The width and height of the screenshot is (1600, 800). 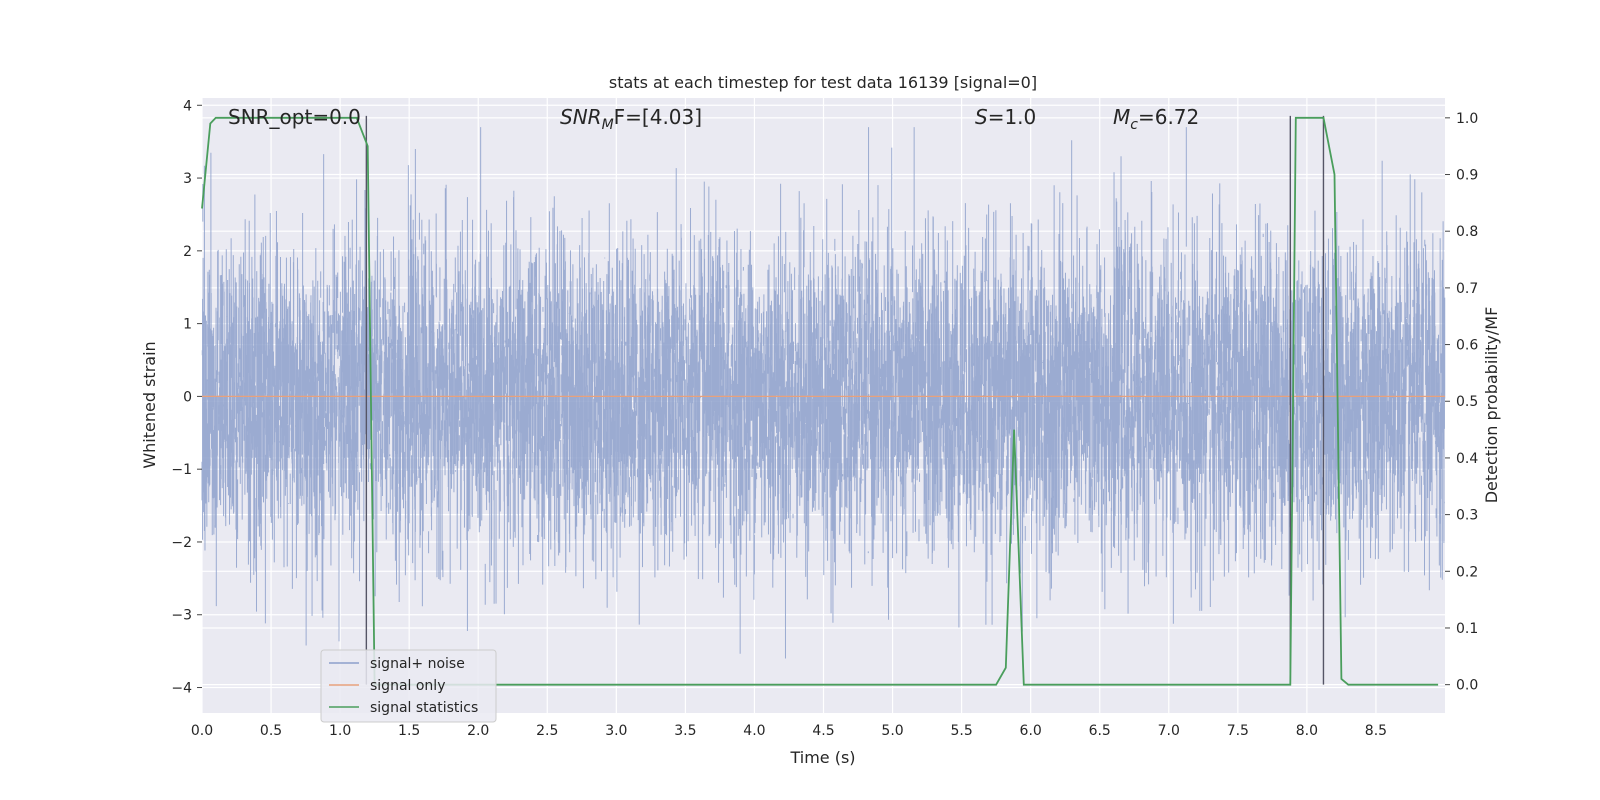 I want to click on annotation-snr-opt: SNR_opt=0.0, so click(x=294, y=117).